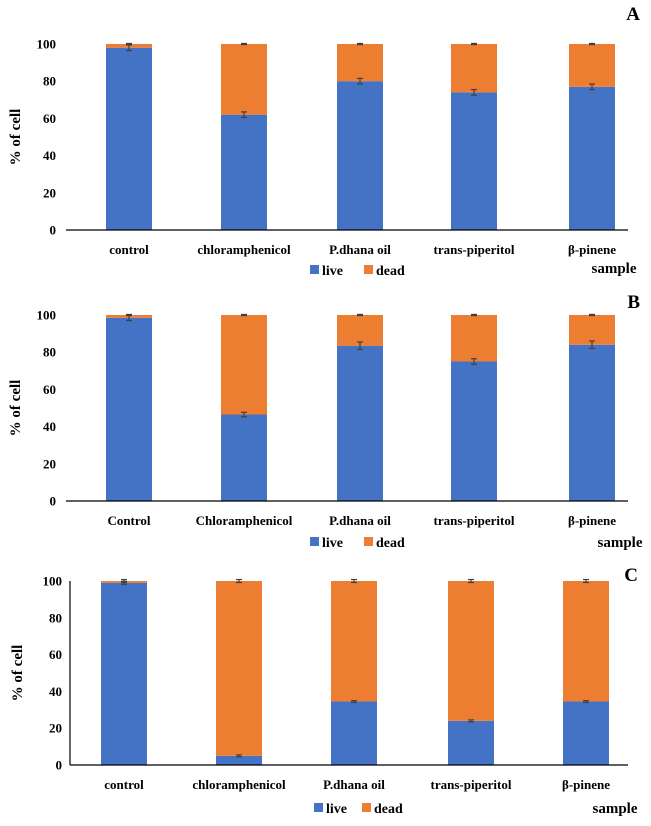  Describe the element at coordinates (633, 302) in the screenshot. I see `panel-label: B` at that location.